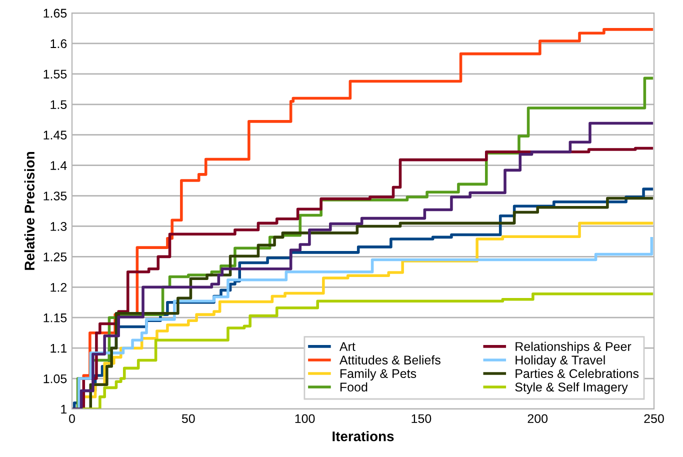  Describe the element at coordinates (55, 257) in the screenshot. I see `y-tick-label: 1.25` at that location.